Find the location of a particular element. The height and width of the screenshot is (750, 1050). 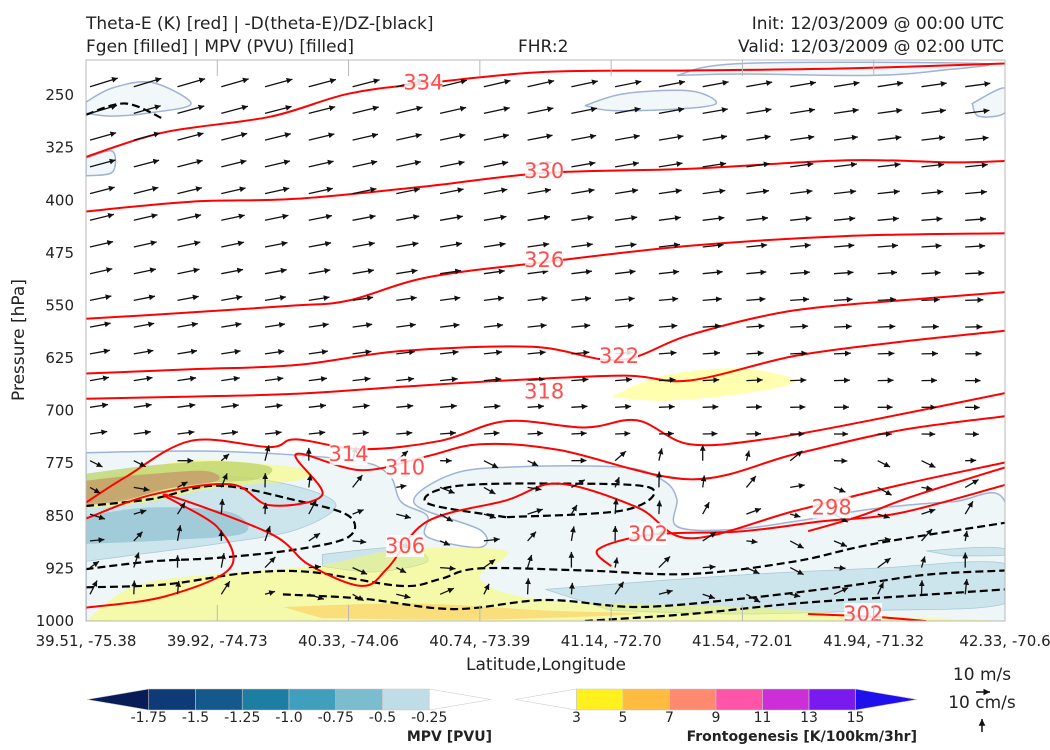

theta-e-contour is located at coordinates (800, 526).